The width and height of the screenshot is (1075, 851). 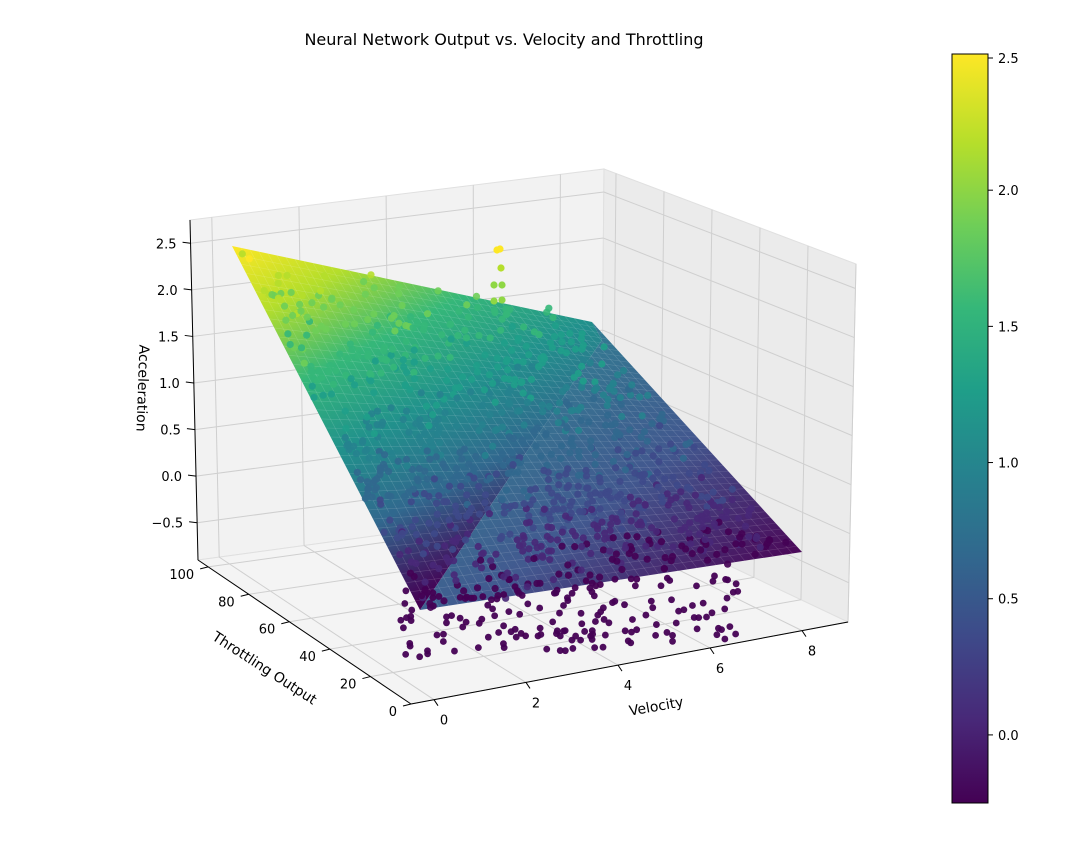 What do you see at coordinates (169, 384) in the screenshot?
I see `z-tick-label: 1.0` at bounding box center [169, 384].